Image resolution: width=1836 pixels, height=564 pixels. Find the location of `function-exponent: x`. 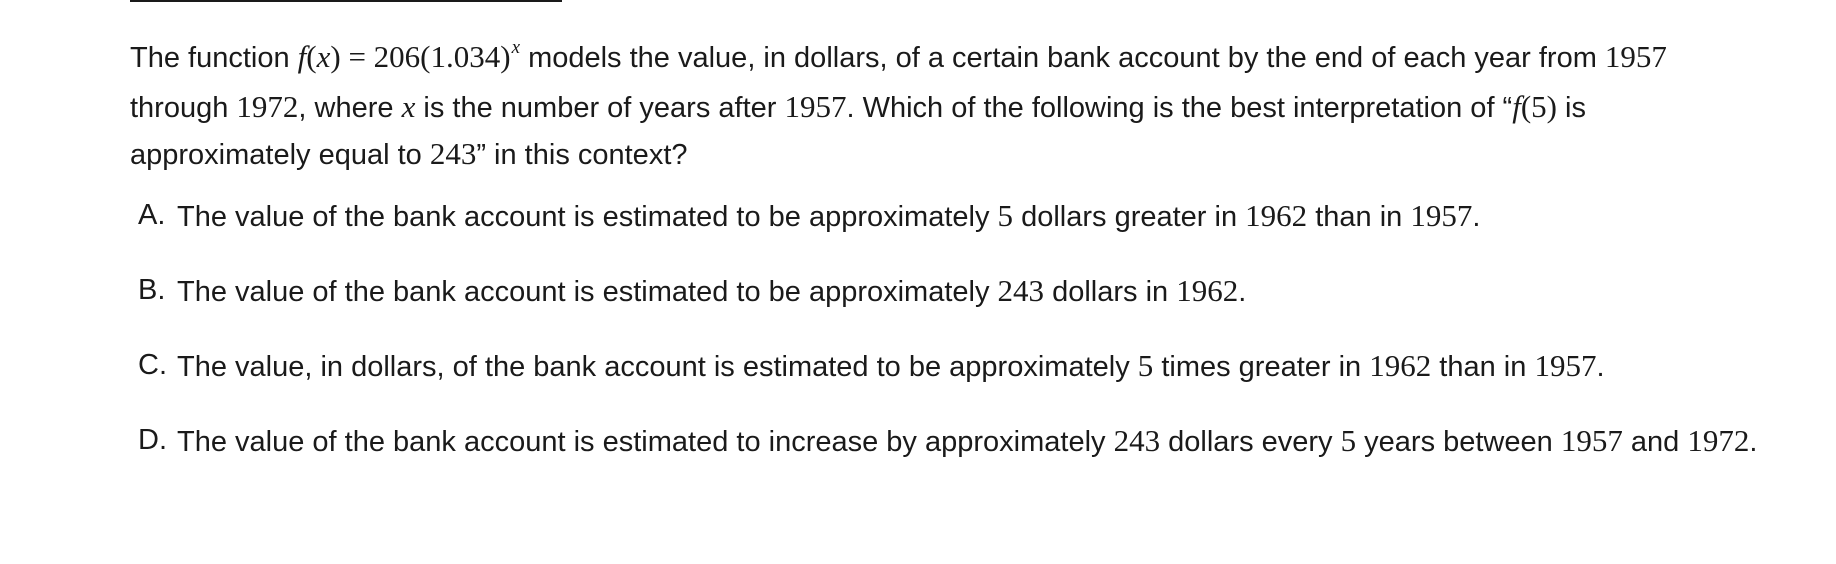

function-exponent: x is located at coordinates (516, 47).